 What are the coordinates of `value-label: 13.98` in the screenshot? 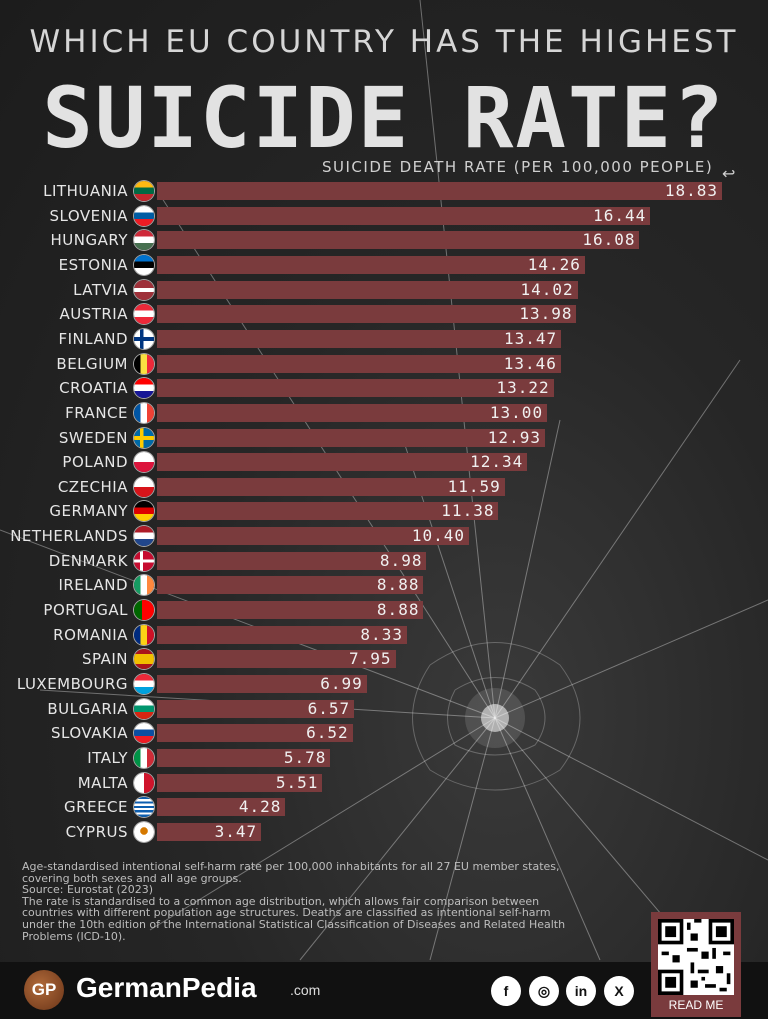 It's located at (546, 314).